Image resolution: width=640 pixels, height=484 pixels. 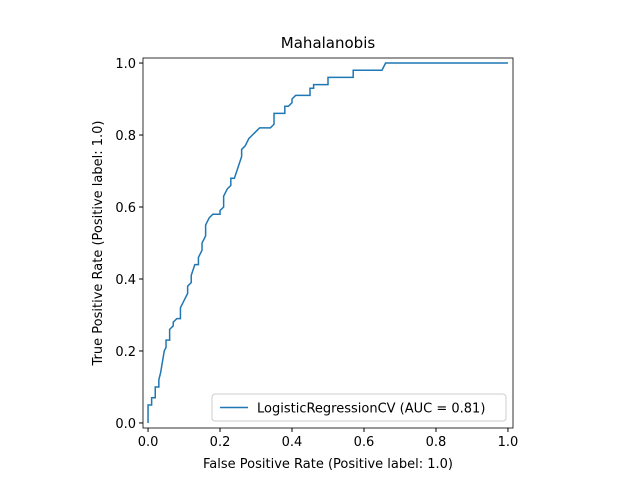 What do you see at coordinates (125, 424) in the screenshot?
I see `y-tick-label: 0.0` at bounding box center [125, 424].